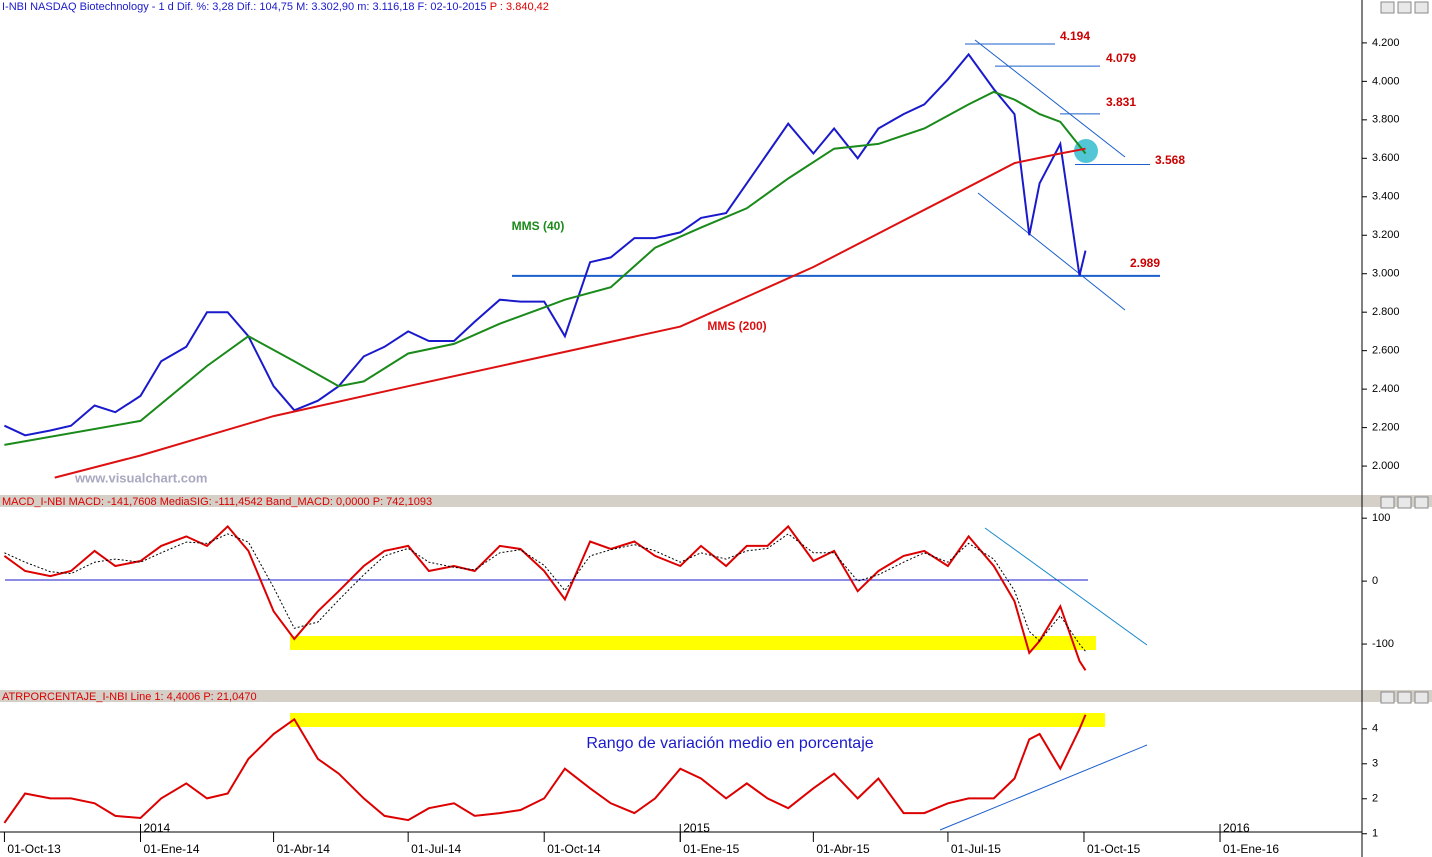 The width and height of the screenshot is (1432, 857). I want to click on header-price: P: 21,0470, so click(229, 697).